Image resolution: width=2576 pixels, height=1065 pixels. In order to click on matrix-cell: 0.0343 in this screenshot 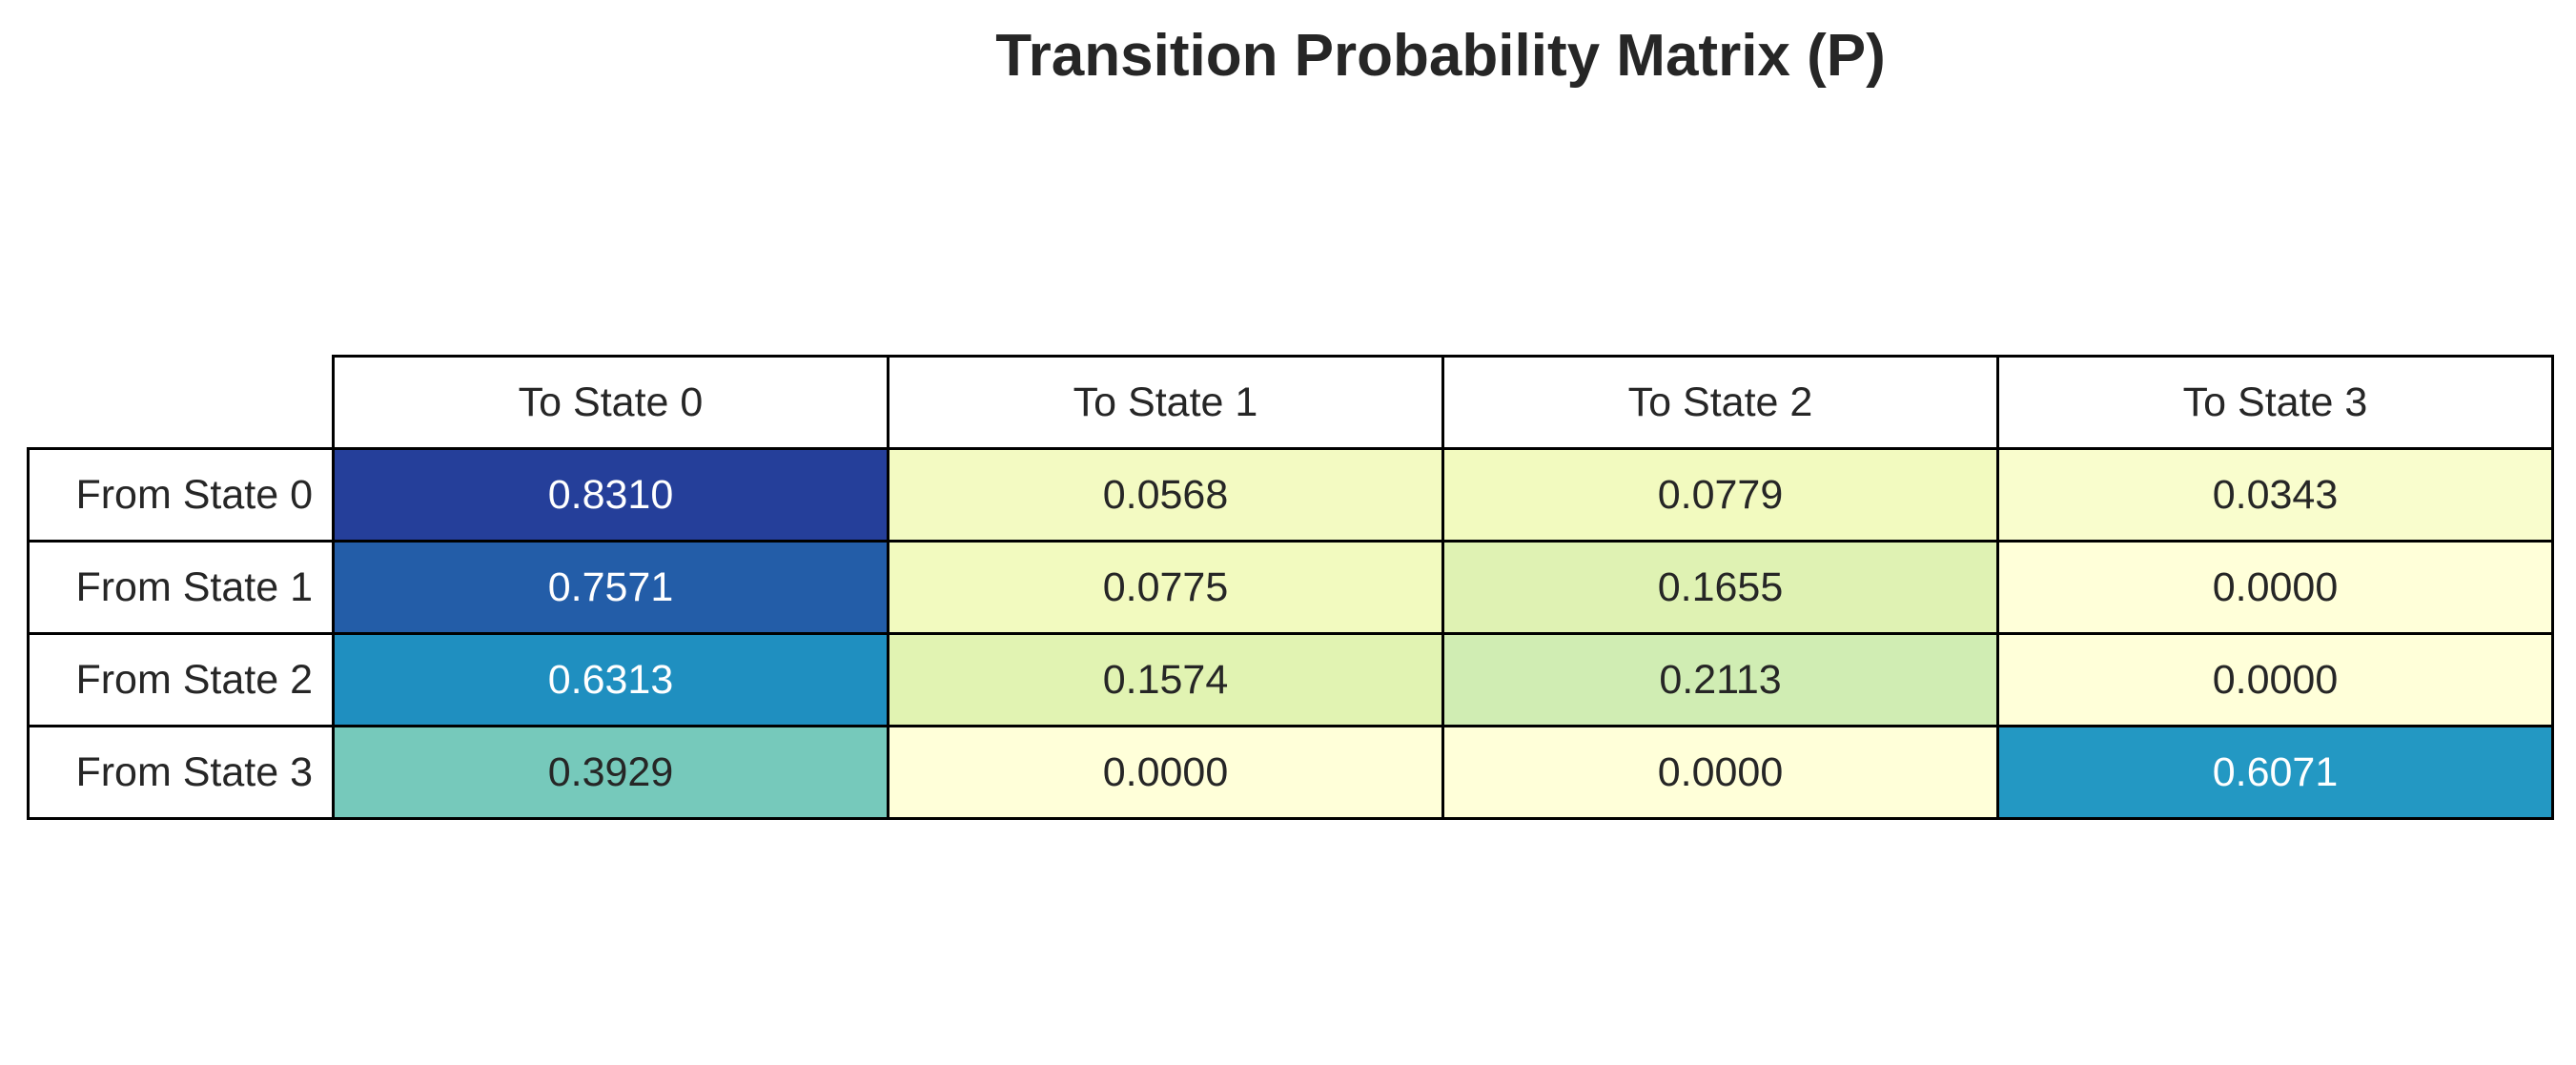, I will do `click(2275, 495)`.